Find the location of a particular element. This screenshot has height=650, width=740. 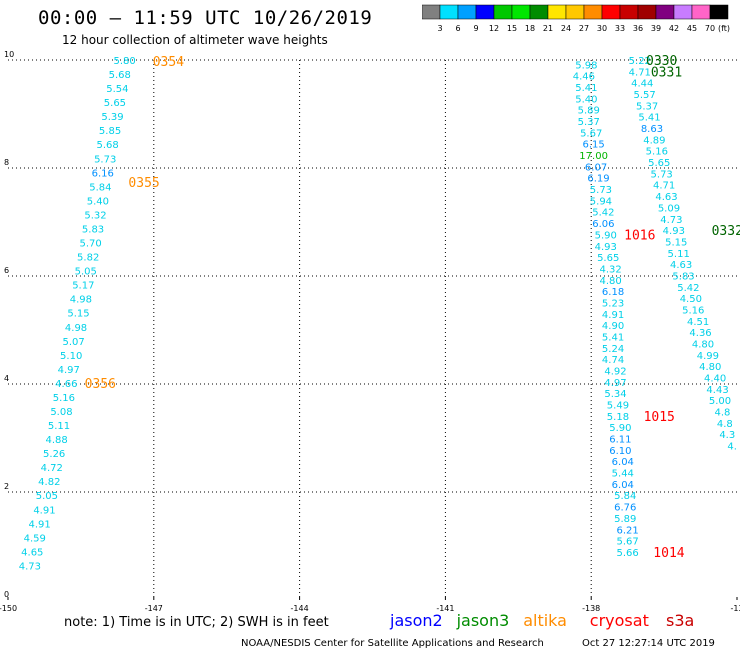

wave-height-value: 4. is located at coordinates (732, 447).